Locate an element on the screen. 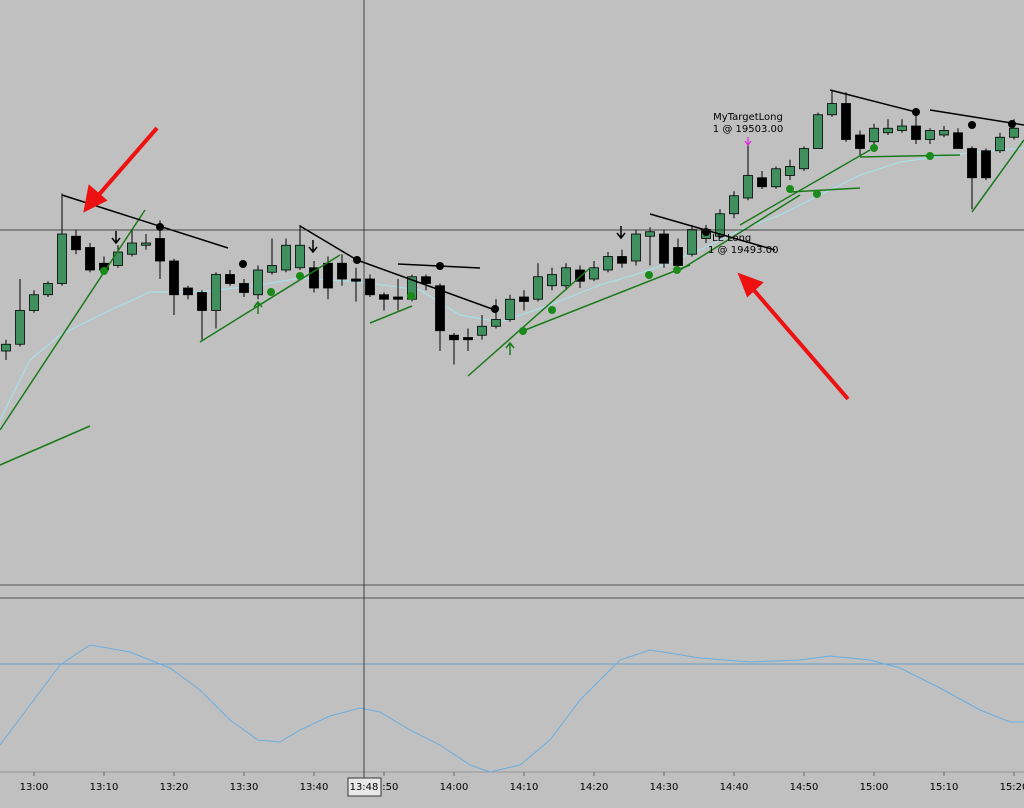 Image resolution: width=1024 pixels, height=808 pixels. annotation: MyTargetLong is located at coordinates (748, 117).